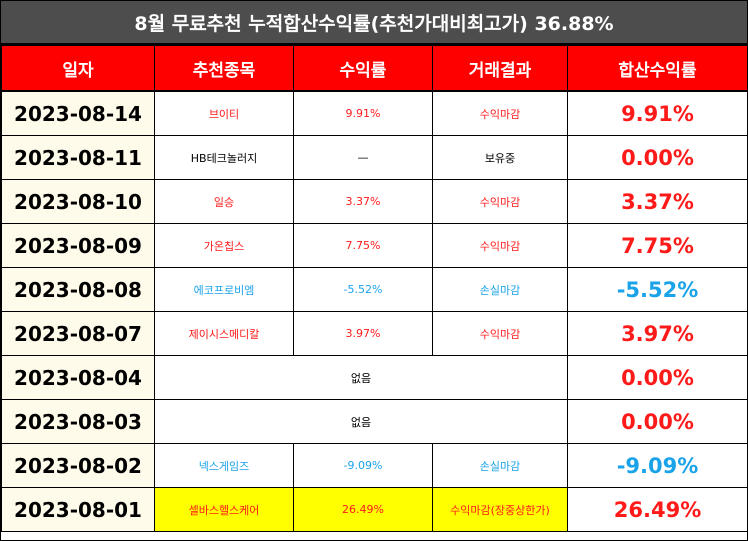  Describe the element at coordinates (78, 289) in the screenshot. I see `row-date: 2023-08-08` at that location.